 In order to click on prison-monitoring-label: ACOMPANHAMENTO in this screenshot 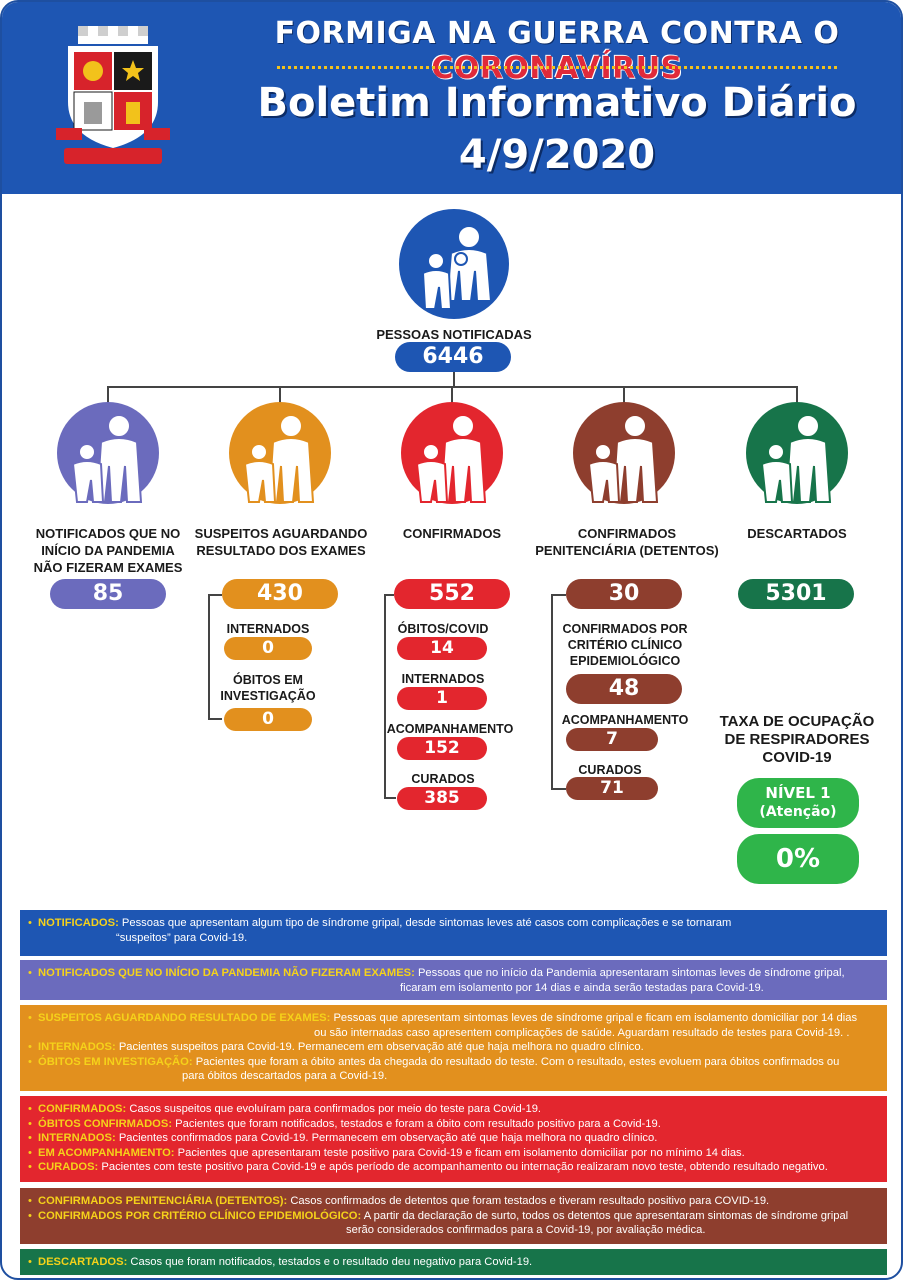, I will do `click(625, 720)`.